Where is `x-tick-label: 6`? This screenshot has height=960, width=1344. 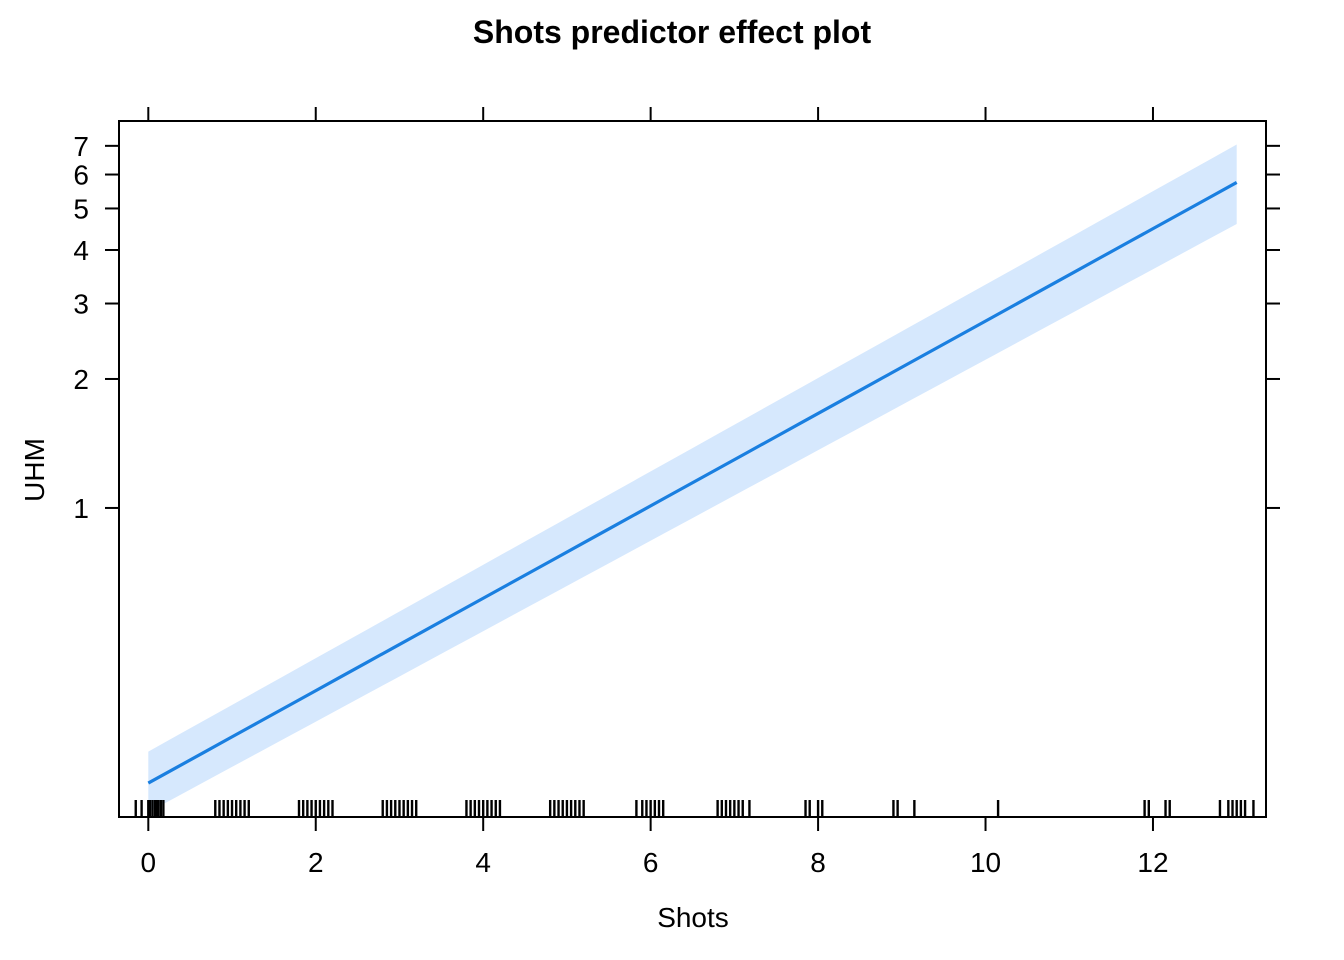 x-tick-label: 6 is located at coordinates (651, 862).